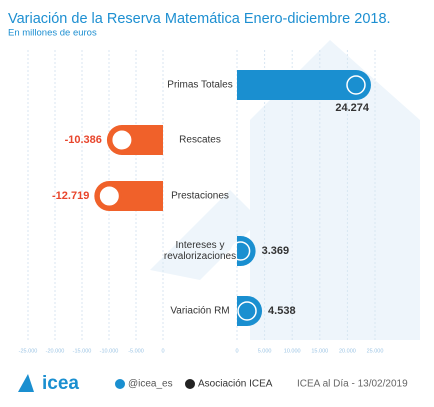 The image size is (434, 407). Describe the element at coordinates (235, 384) in the screenshot. I see `linkedin: Asociación ICEA` at that location.